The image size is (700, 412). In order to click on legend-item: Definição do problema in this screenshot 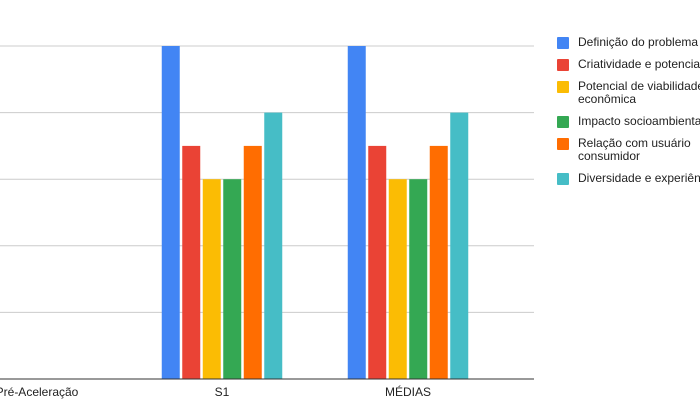, I will do `click(628, 42)`.